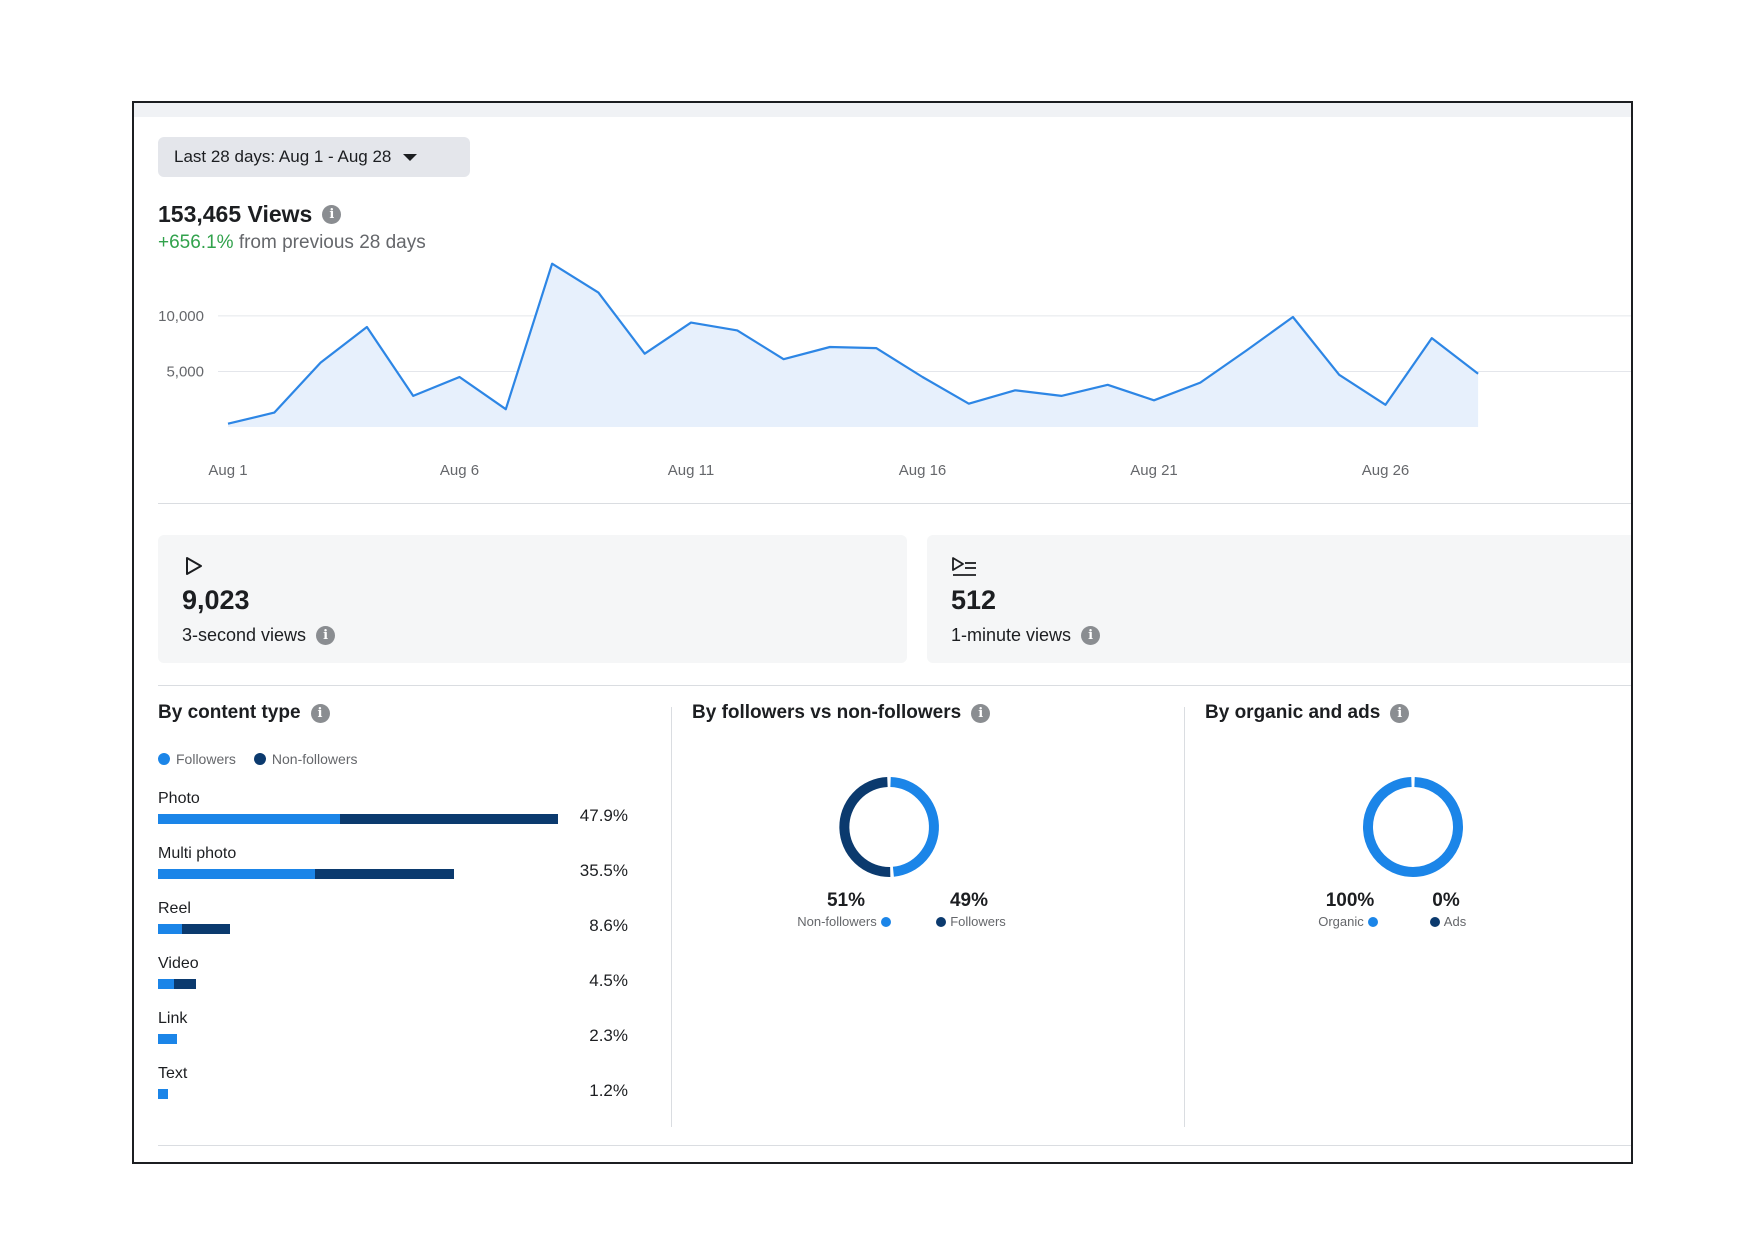  Describe the element at coordinates (691, 470) in the screenshot. I see `x-tick-label: Aug 11` at that location.